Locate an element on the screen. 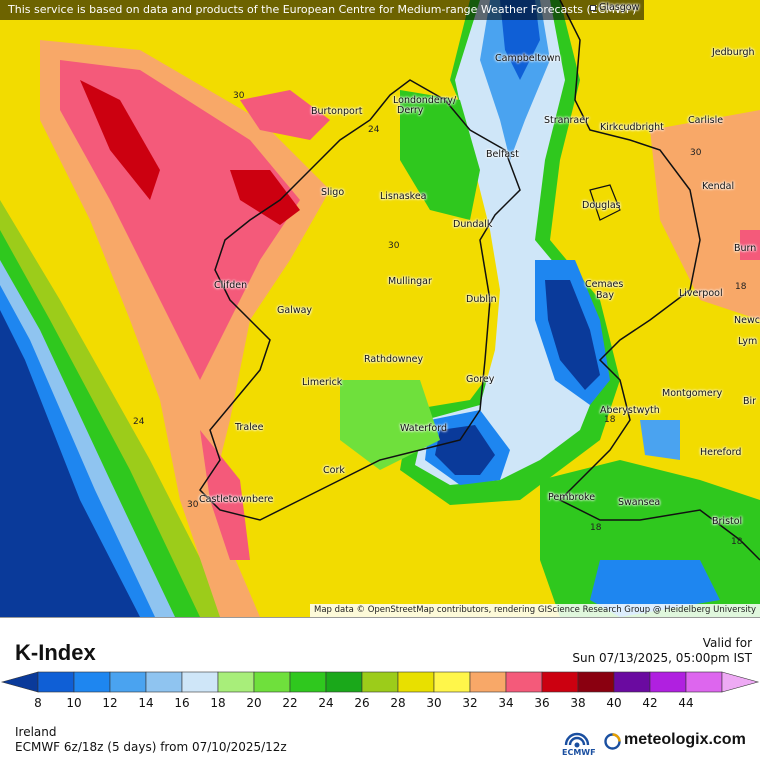 This screenshot has width=760, height=761. color-scale-tick-label: 26 is located at coordinates (362, 703).